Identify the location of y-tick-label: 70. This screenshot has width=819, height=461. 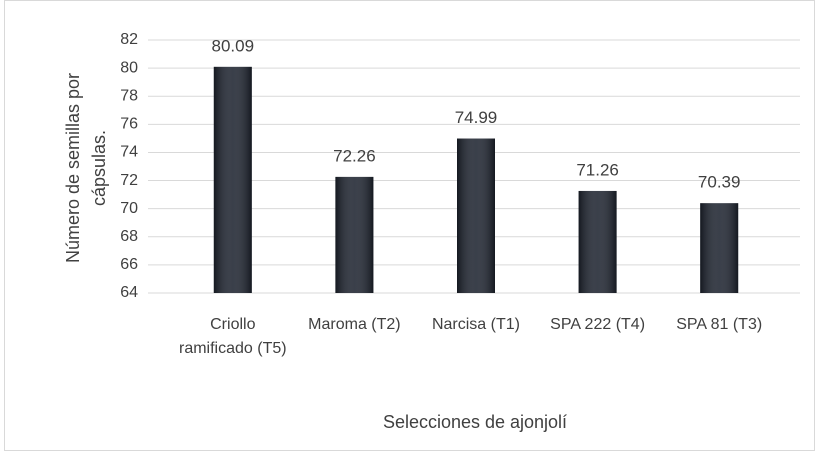
(129, 208).